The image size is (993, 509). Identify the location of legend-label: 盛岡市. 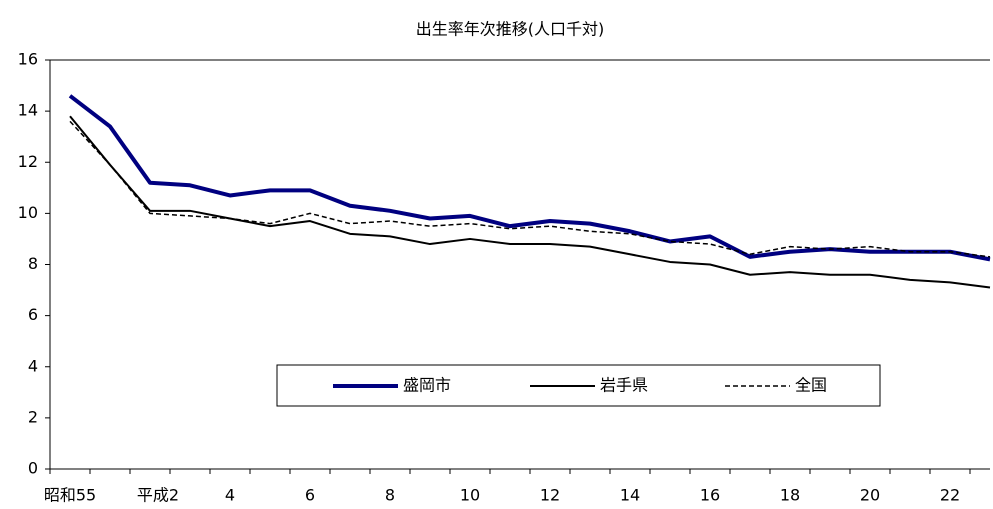
(427, 385).